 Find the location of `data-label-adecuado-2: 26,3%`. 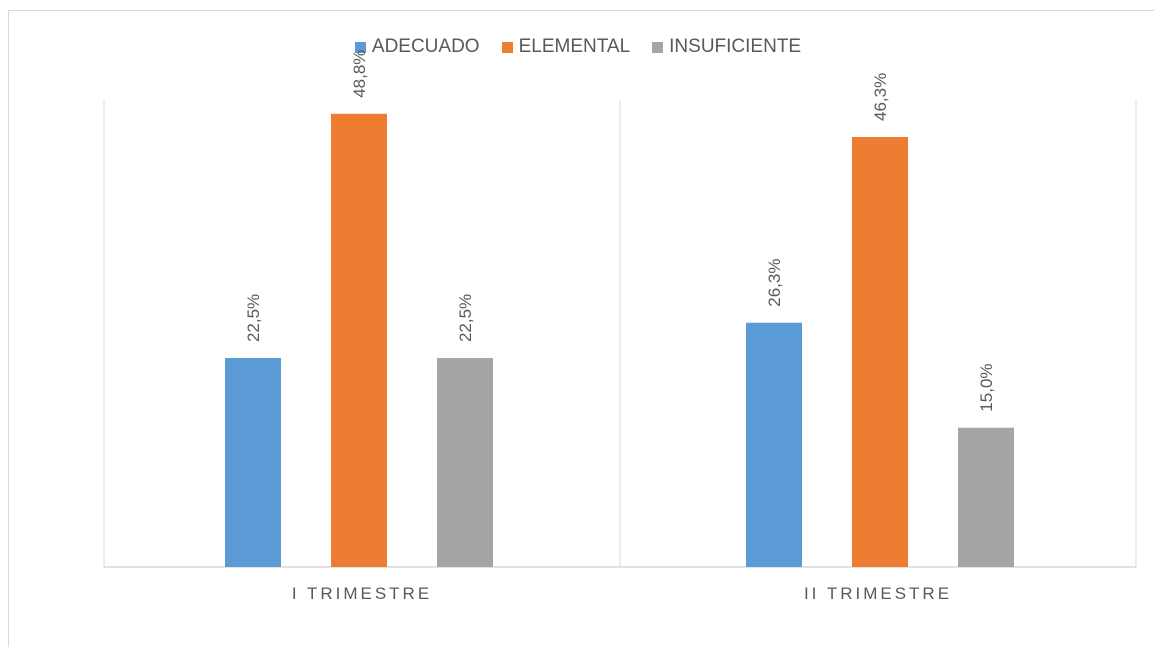

data-label-adecuado-2: 26,3% is located at coordinates (774, 283).